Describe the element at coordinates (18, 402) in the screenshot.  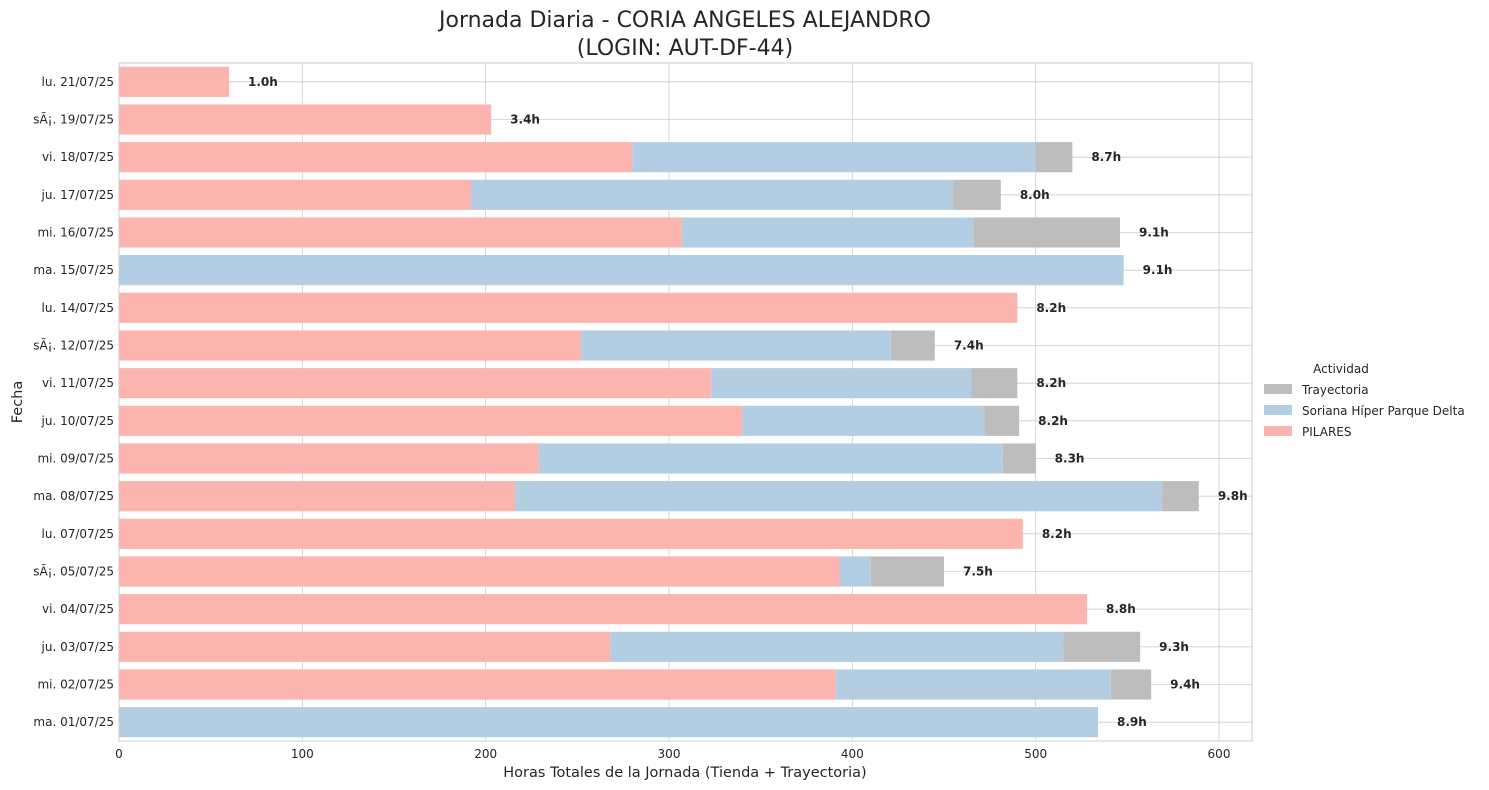
I see `y-axis-label: Fecha` at that location.